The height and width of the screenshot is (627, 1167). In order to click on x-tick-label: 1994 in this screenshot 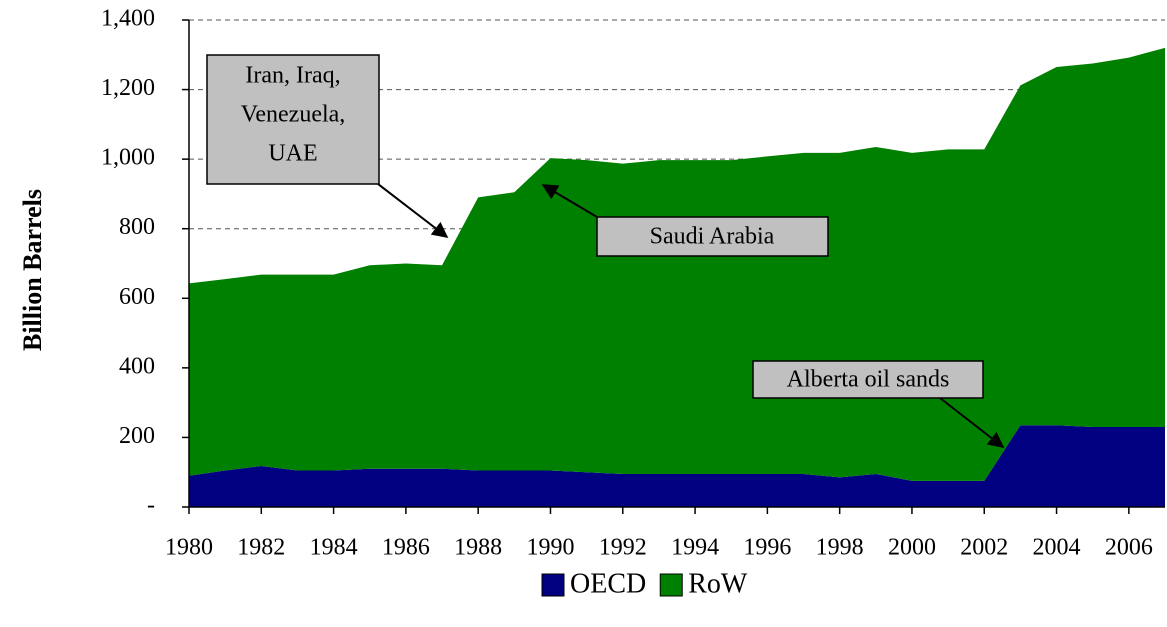, I will do `click(695, 548)`.